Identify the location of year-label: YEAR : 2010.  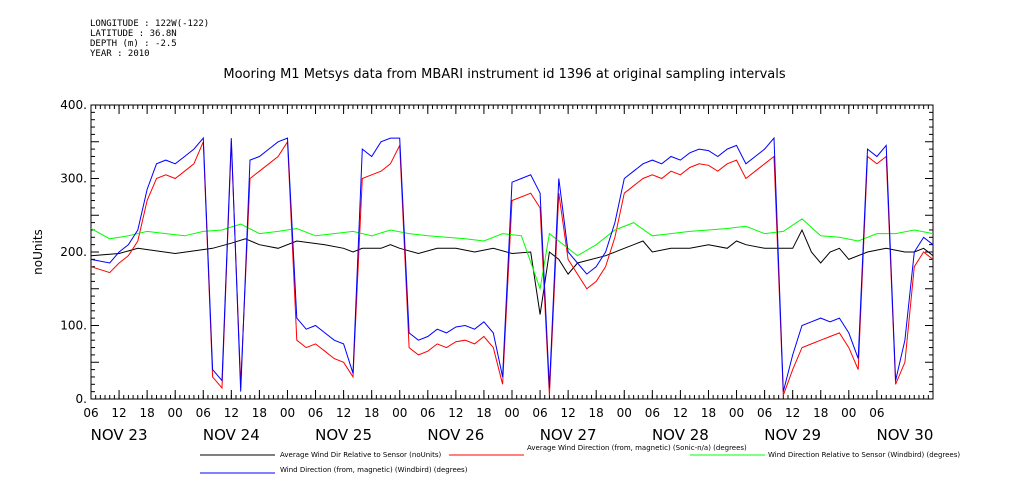
(120, 54).